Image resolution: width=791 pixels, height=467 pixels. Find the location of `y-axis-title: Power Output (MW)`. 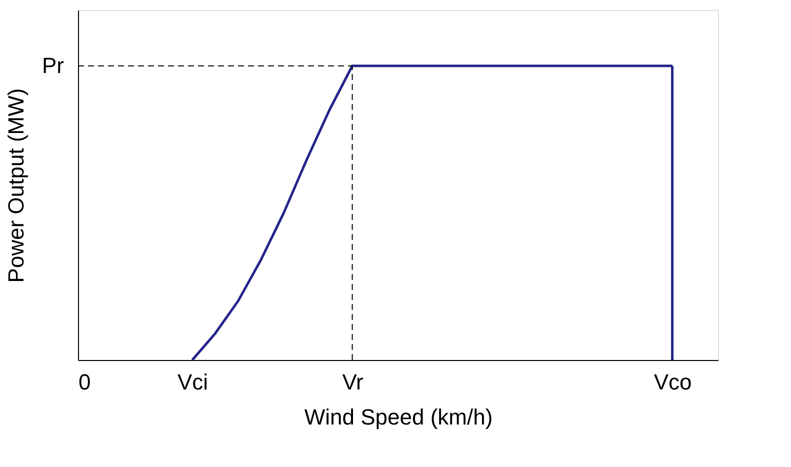

y-axis-title: Power Output (MW) is located at coordinates (16, 185).